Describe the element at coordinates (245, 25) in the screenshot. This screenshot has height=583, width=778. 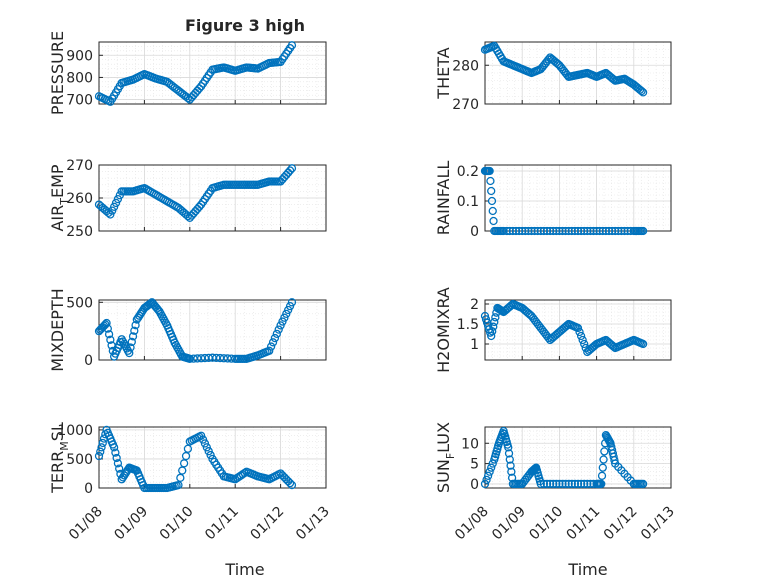
I see `figure-title: Figure 3 high` at that location.